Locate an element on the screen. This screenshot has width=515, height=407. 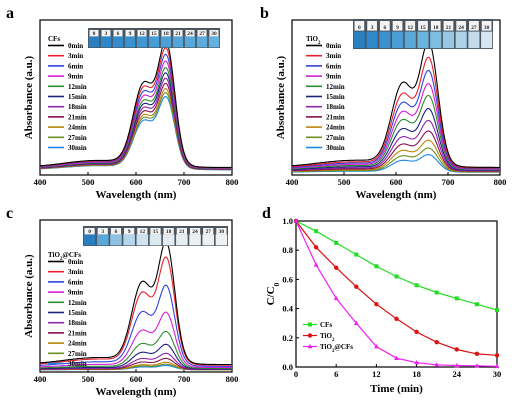
vial-number: 3 is located at coordinates (106, 34).